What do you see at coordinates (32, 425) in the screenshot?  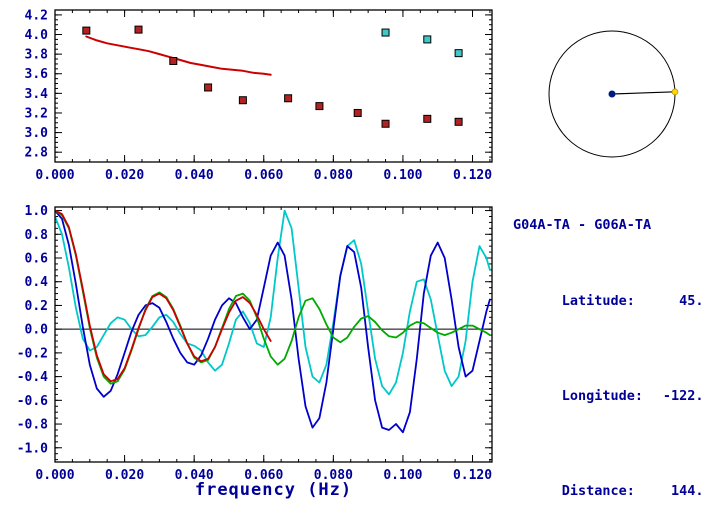 I see `svg-text: -0.8` at bounding box center [32, 425].